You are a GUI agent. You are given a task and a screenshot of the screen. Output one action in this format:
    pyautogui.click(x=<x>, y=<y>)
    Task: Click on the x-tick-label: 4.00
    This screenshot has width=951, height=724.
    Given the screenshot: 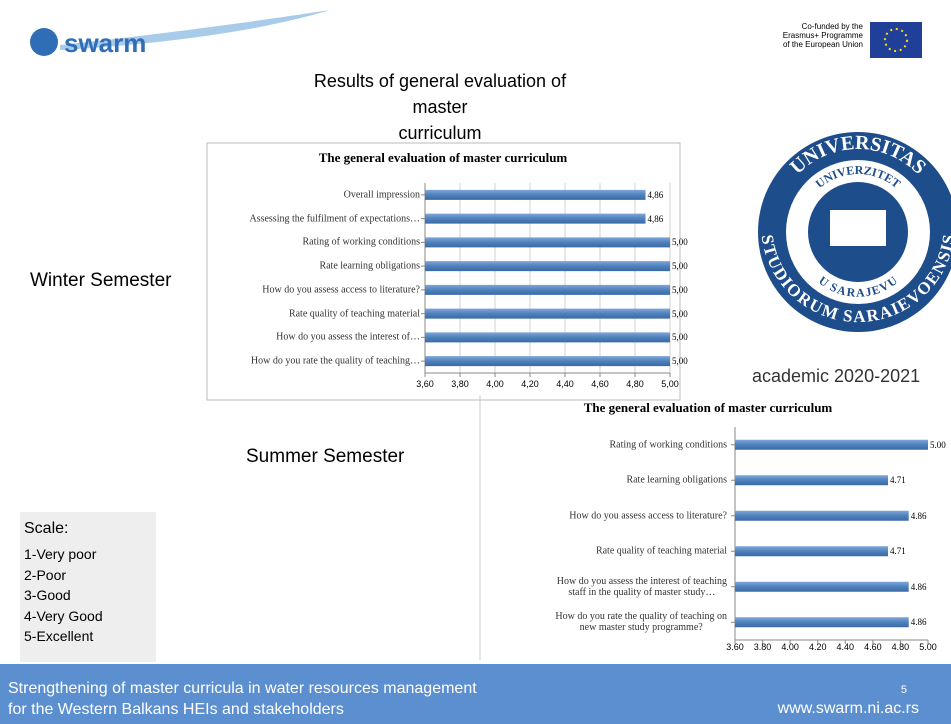 What is the action you would take?
    pyautogui.click(x=790, y=647)
    